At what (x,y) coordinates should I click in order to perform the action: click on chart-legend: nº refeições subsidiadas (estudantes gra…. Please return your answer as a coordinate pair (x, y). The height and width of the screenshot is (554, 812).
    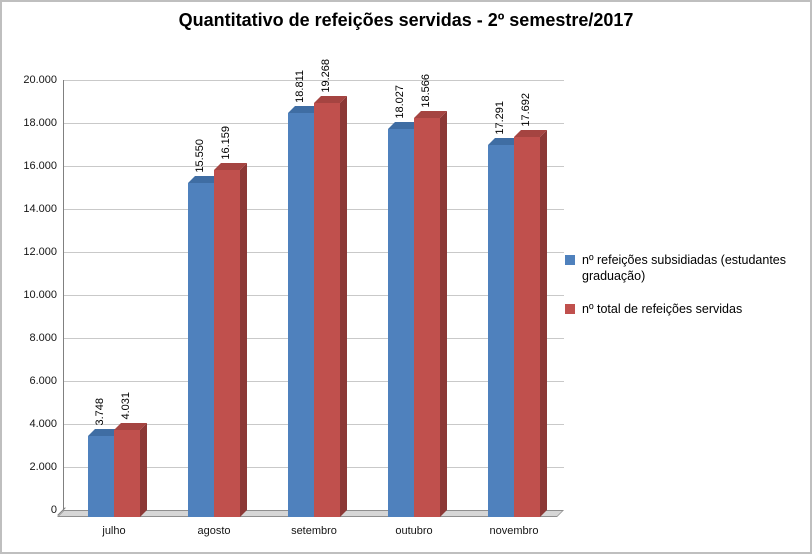
    Looking at the image, I should click on (687, 284).